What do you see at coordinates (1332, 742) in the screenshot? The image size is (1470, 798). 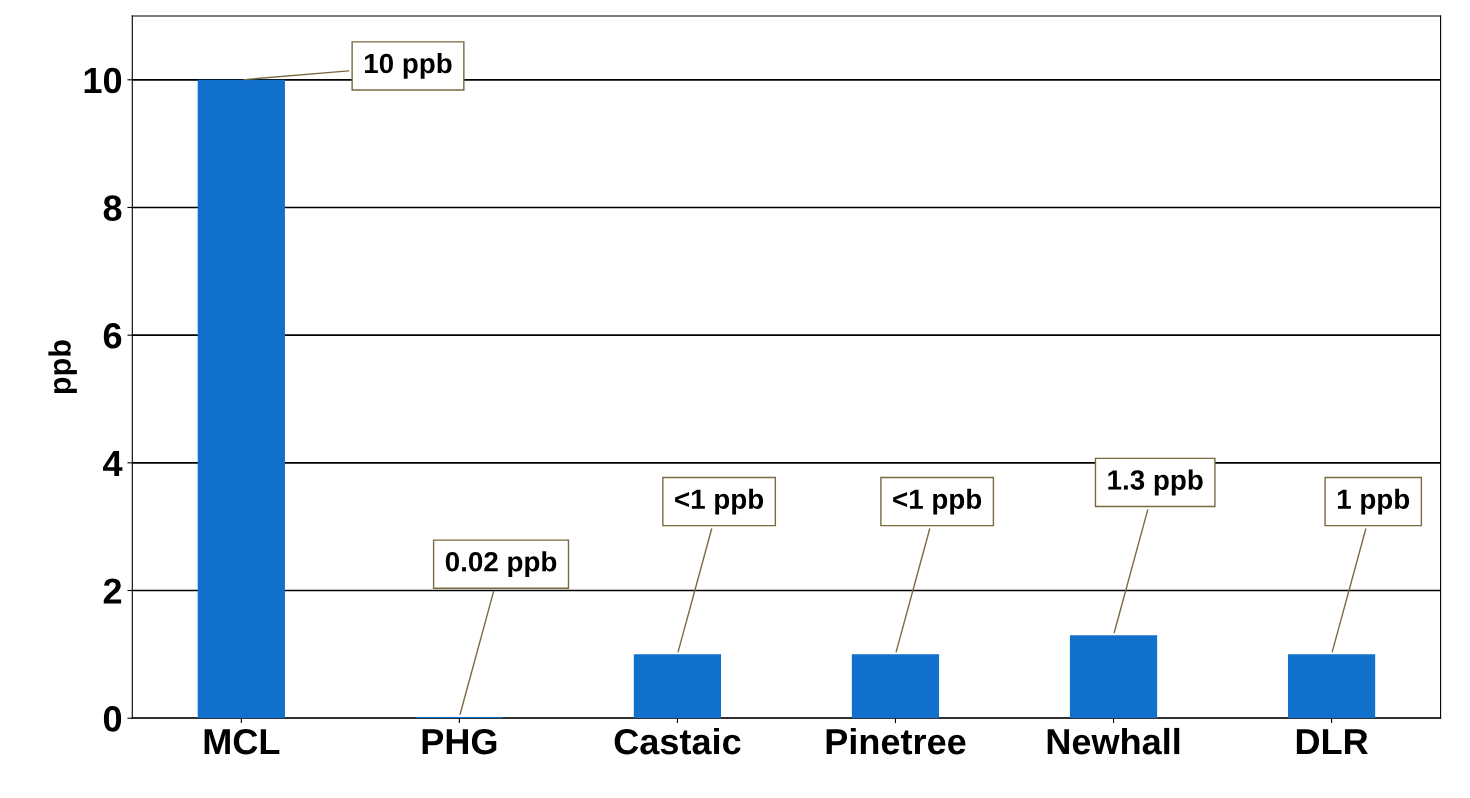 I see `x-tick-label: DLR` at bounding box center [1332, 742].